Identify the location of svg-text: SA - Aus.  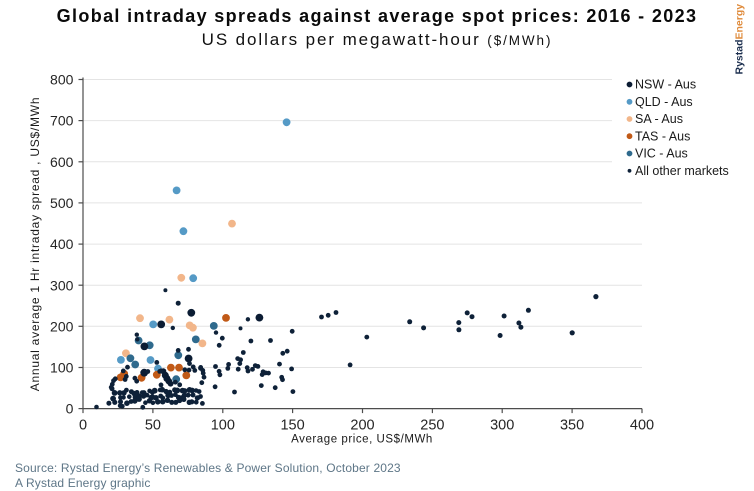
(659, 119).